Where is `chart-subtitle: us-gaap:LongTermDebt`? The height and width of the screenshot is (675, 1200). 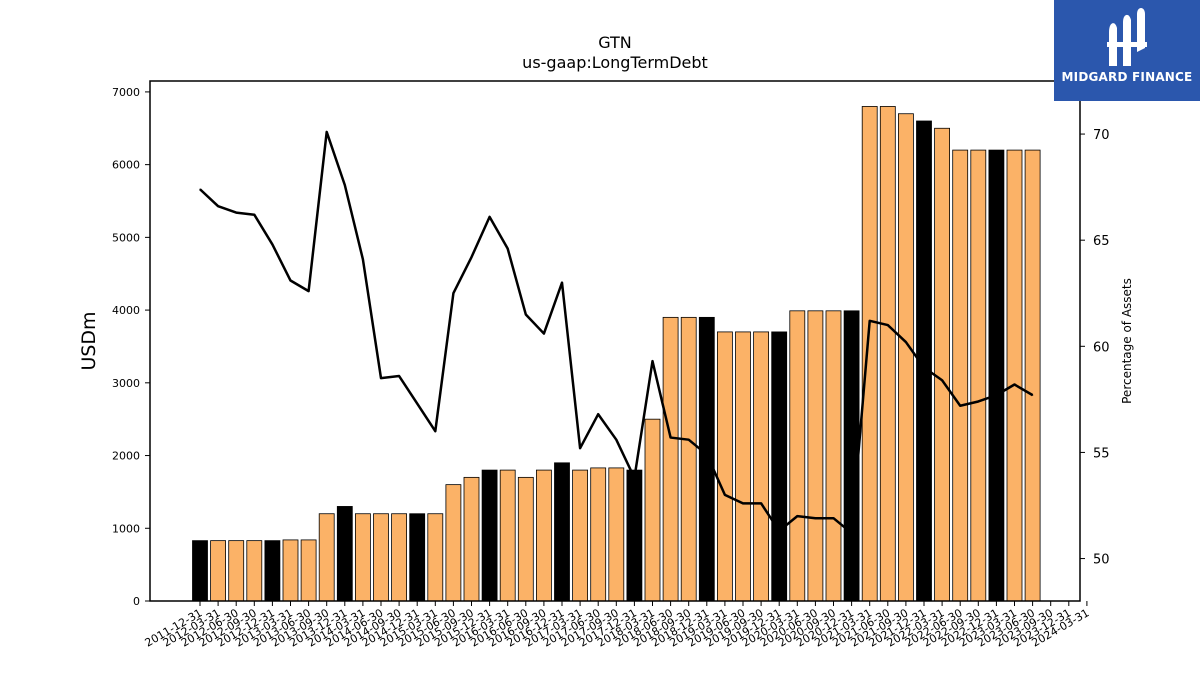 chart-subtitle: us-gaap:LongTermDebt is located at coordinates (615, 62).